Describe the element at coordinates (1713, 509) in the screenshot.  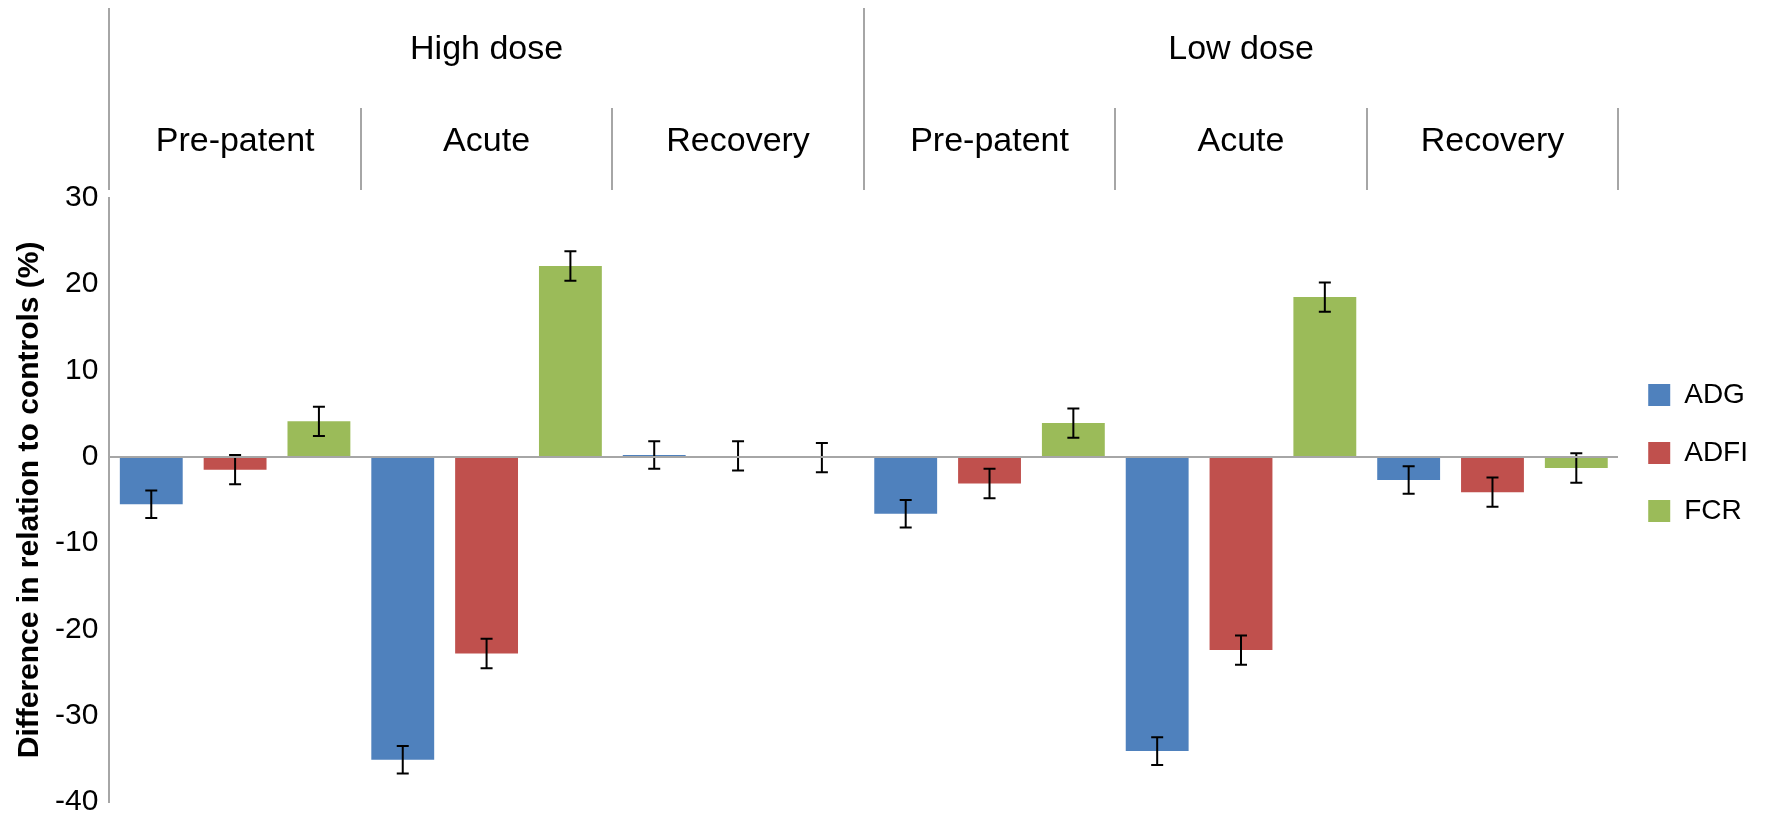
I see `legend-label: FCR` at that location.